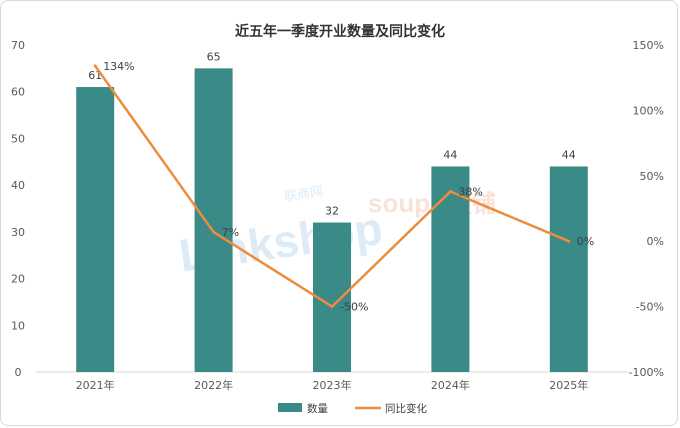  I want to click on y-left-tick-label: 0, so click(18, 372).